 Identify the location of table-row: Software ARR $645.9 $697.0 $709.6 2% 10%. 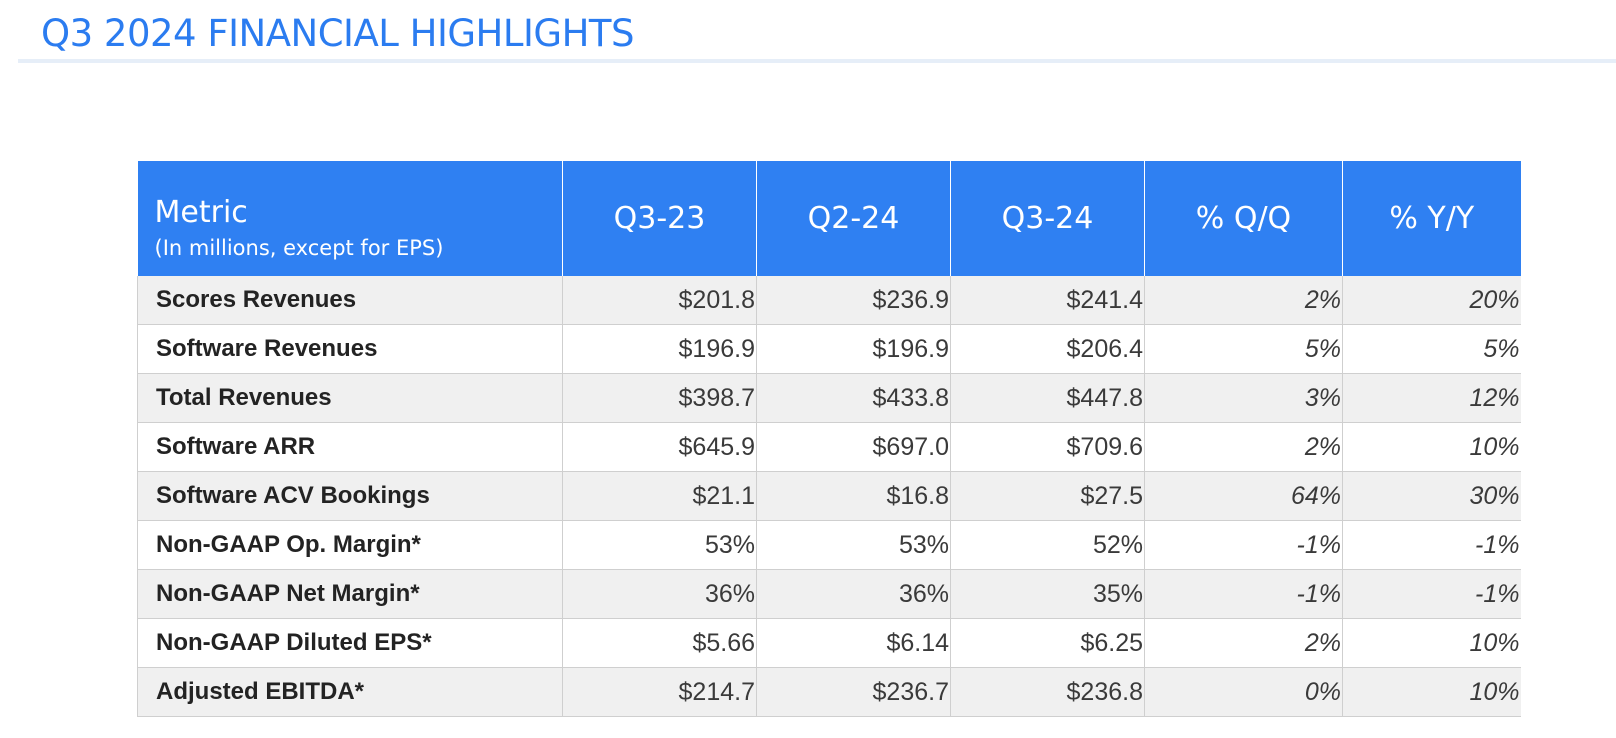
(829, 447).